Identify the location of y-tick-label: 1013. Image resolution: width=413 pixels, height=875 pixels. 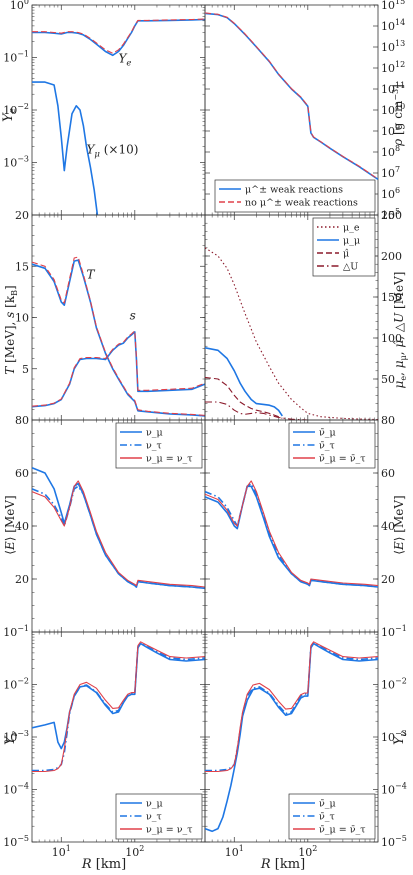
(393, 46).